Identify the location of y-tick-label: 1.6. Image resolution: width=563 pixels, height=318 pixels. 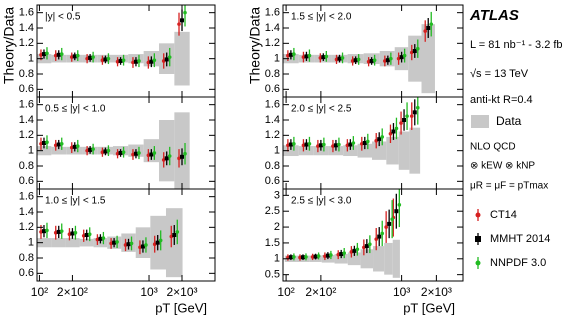
(26, 197).